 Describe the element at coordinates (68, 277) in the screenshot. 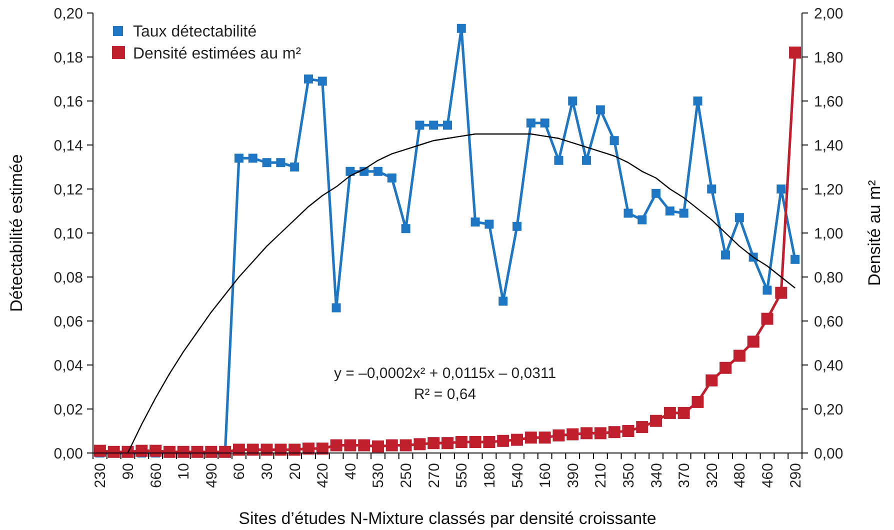

I see `y-tick-label: 0,08` at that location.